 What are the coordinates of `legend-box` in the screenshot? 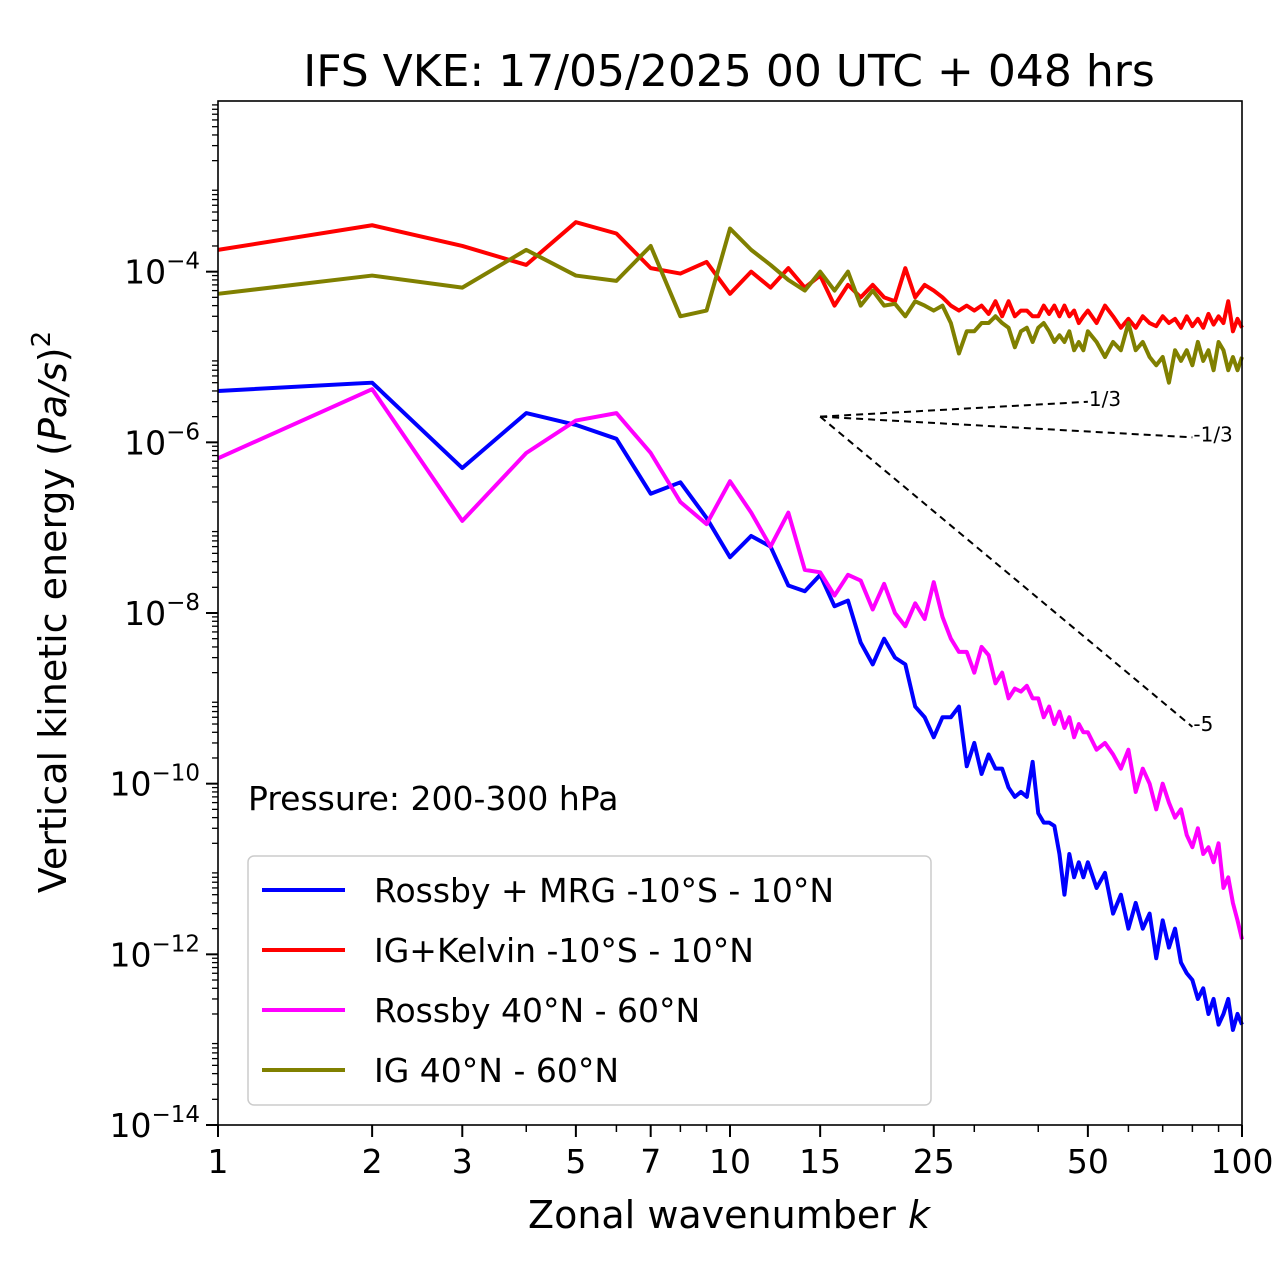 It's located at (589, 980).